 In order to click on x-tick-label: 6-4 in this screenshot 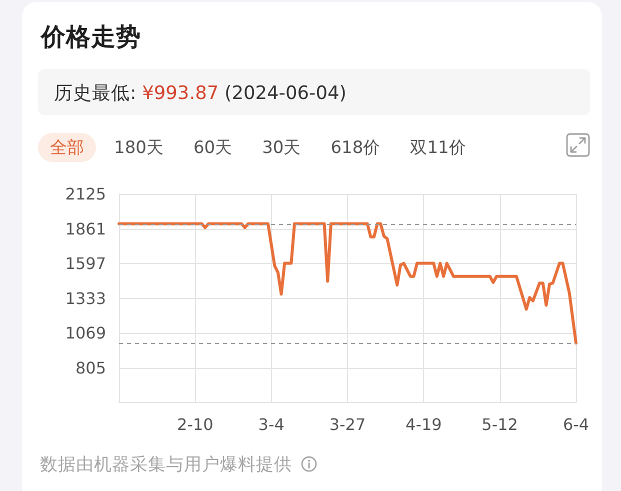, I will do `click(576, 424)`.